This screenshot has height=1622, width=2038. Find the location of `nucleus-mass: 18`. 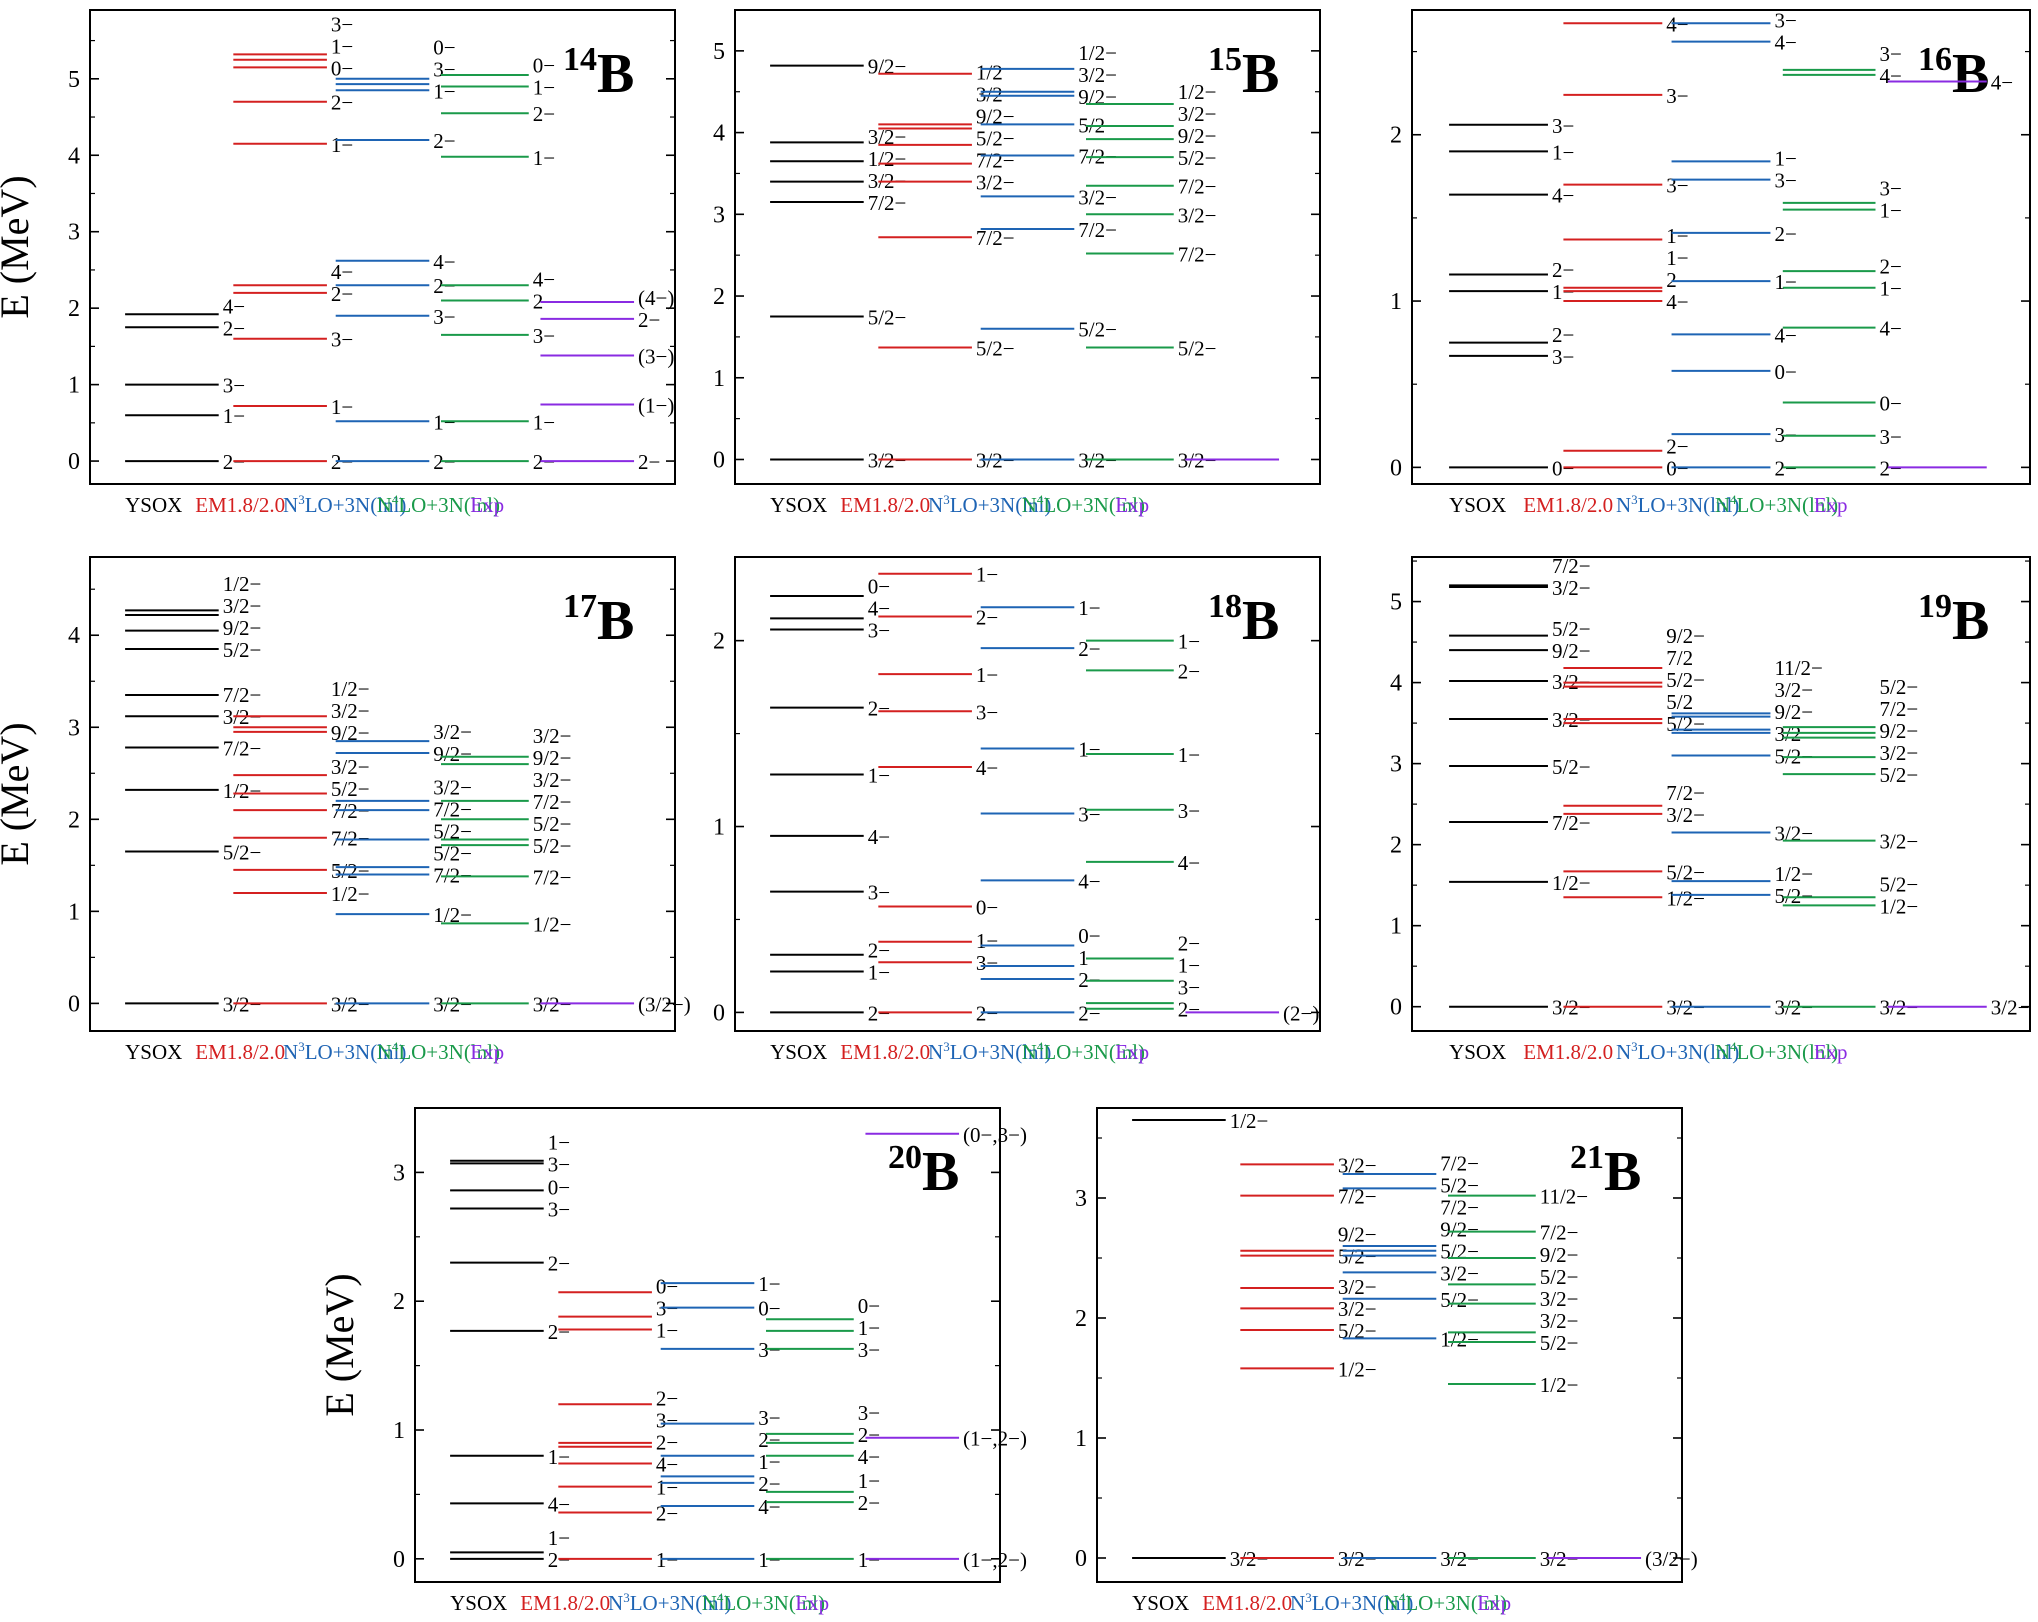

nucleus-mass: 18 is located at coordinates (1225, 606).